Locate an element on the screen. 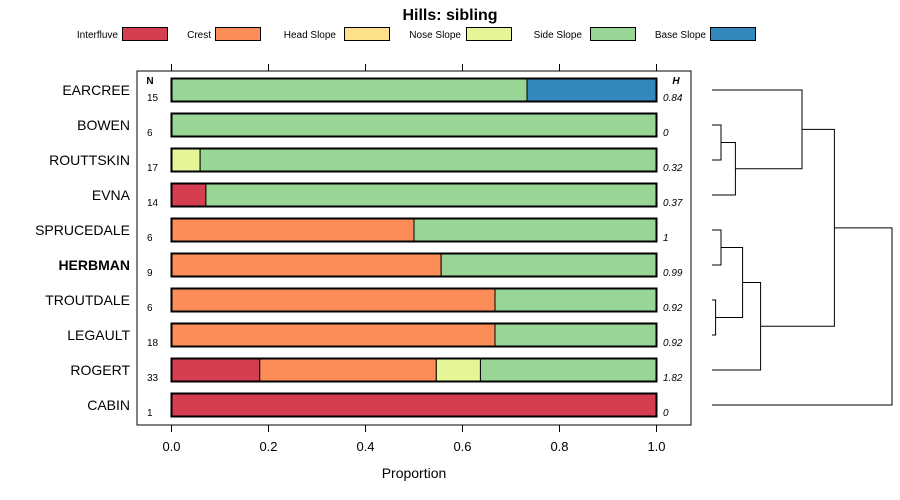 The image size is (900, 500). row-label: BOWEN is located at coordinates (103, 125).